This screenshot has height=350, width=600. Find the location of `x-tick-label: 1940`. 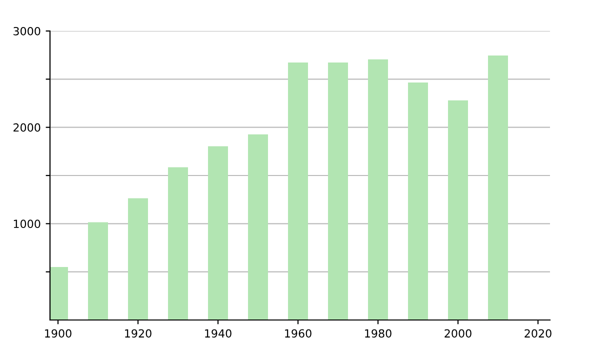

x-tick-label: 1940 is located at coordinates (218, 333).